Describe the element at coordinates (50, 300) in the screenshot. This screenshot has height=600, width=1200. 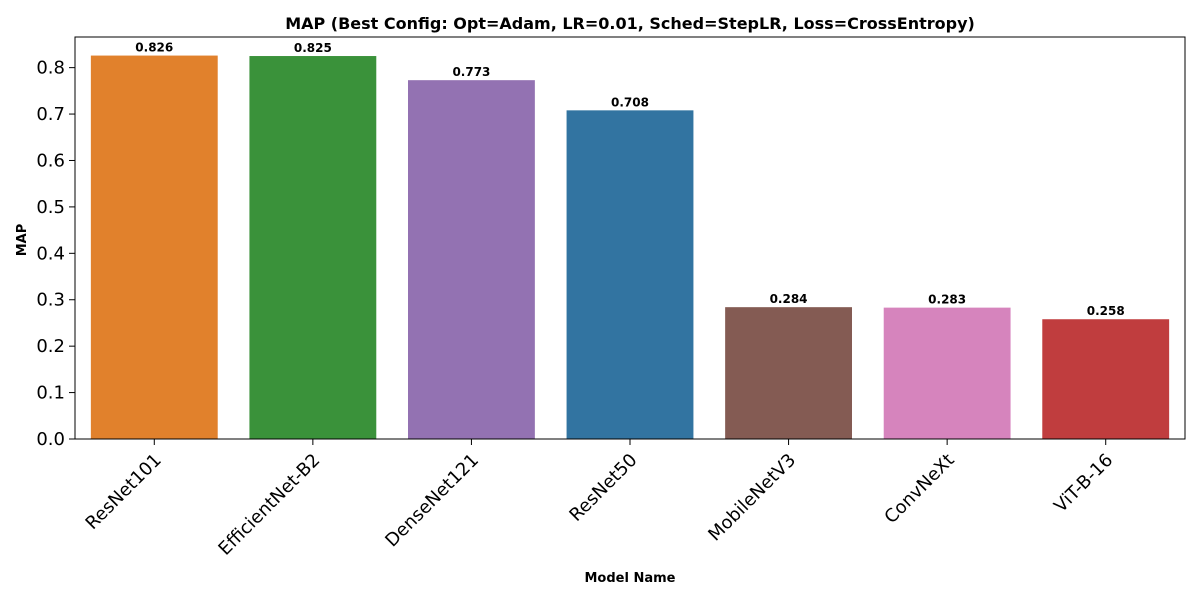
I see `y-tick-label: 0.3` at that location.